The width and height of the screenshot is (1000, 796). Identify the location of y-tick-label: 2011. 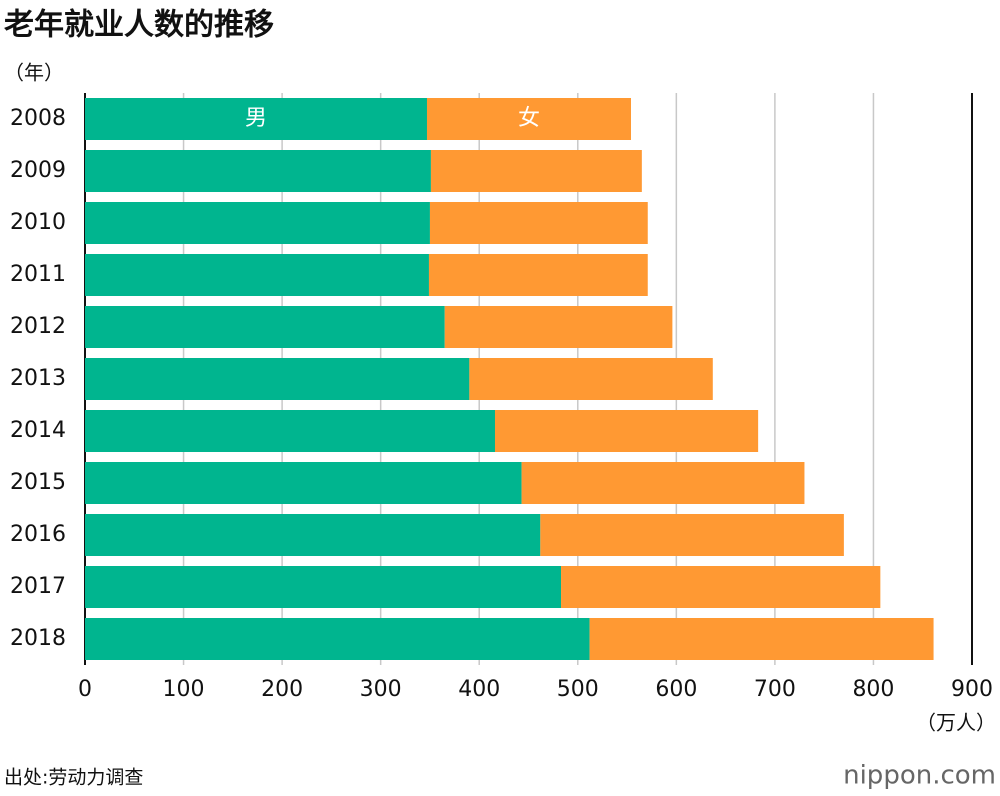
(38, 274).